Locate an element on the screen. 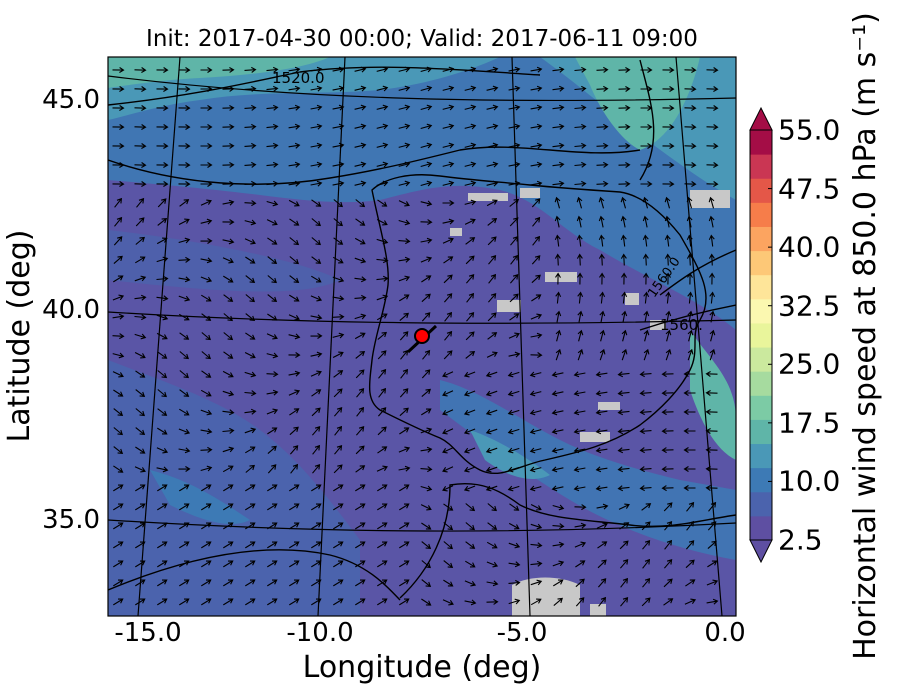 This screenshot has width=900, height=700. colorbar-tick-label: 10.0 is located at coordinates (809, 481).